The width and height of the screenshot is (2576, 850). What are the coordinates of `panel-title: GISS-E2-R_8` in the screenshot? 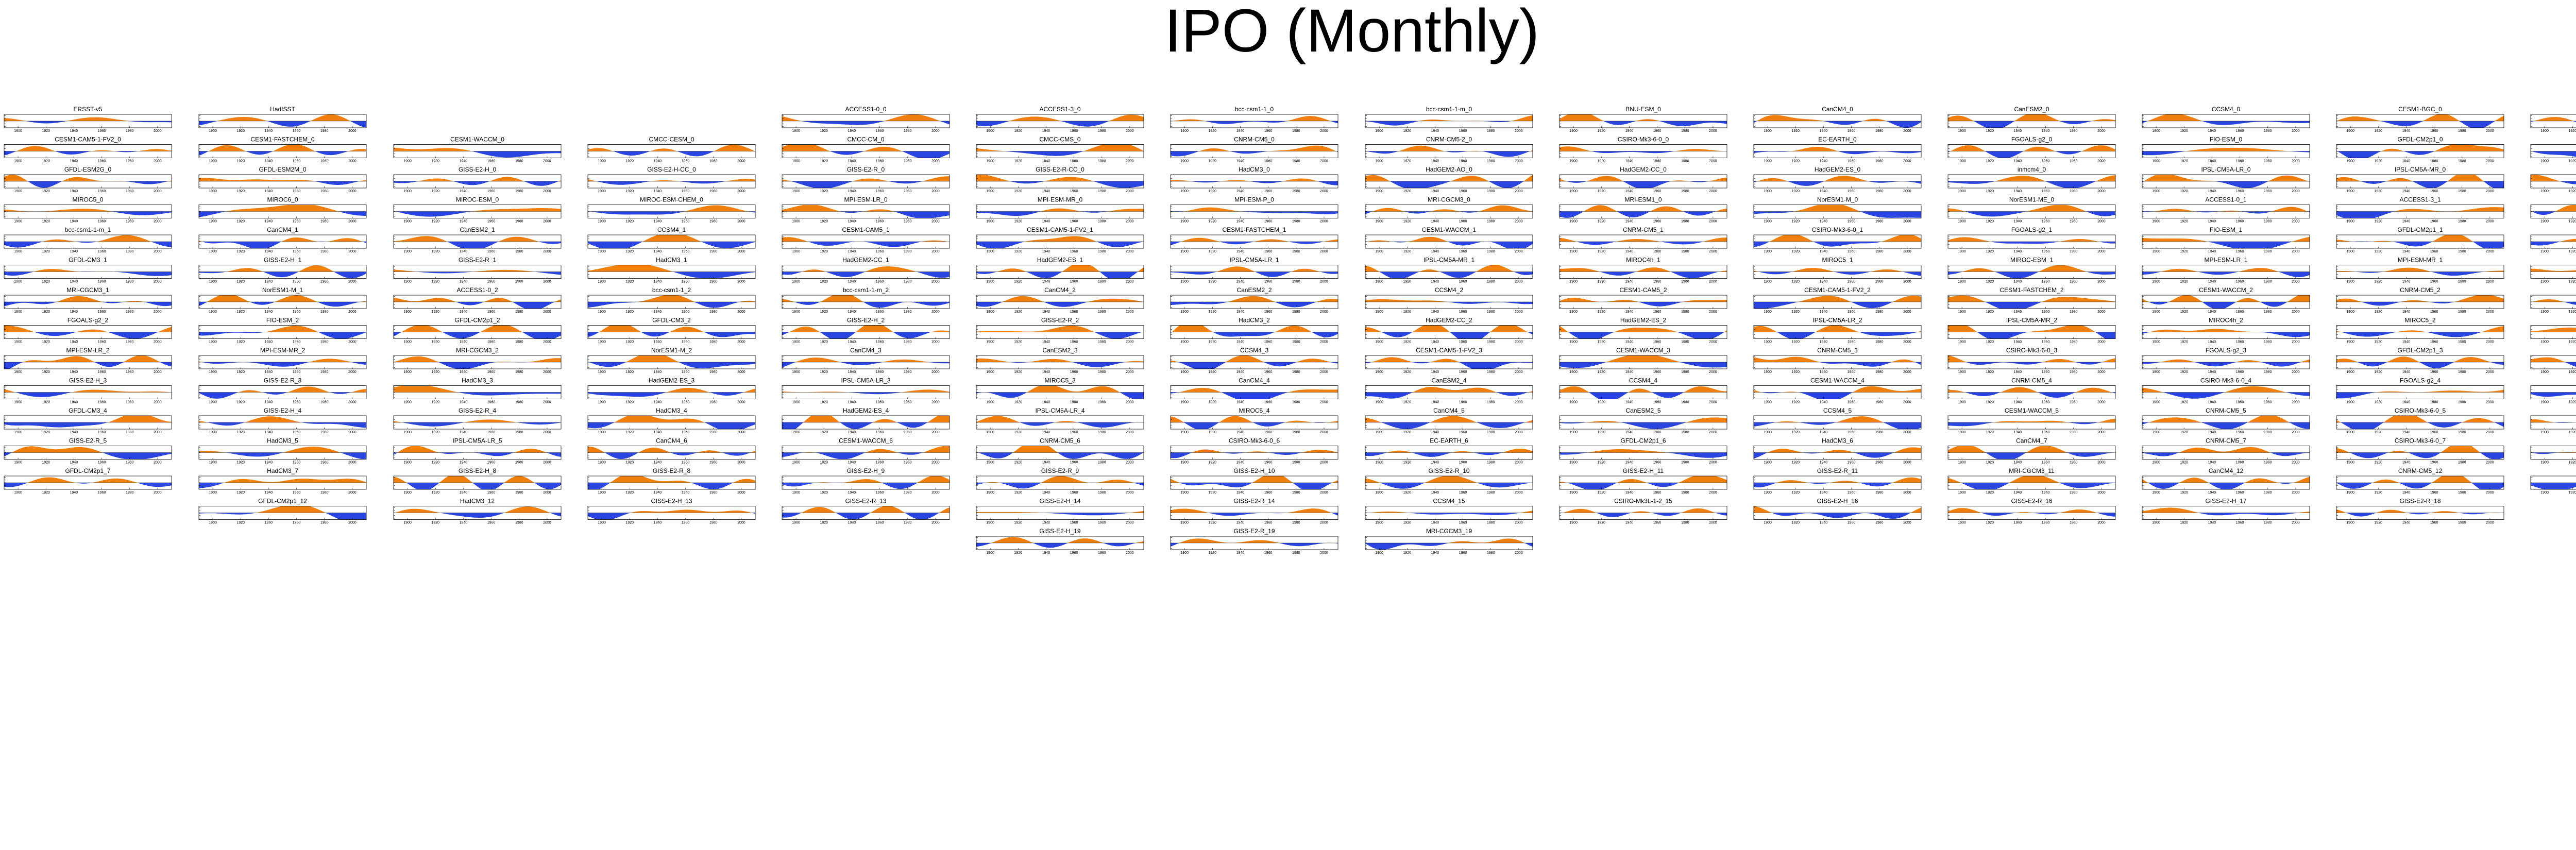 It's located at (672, 470).